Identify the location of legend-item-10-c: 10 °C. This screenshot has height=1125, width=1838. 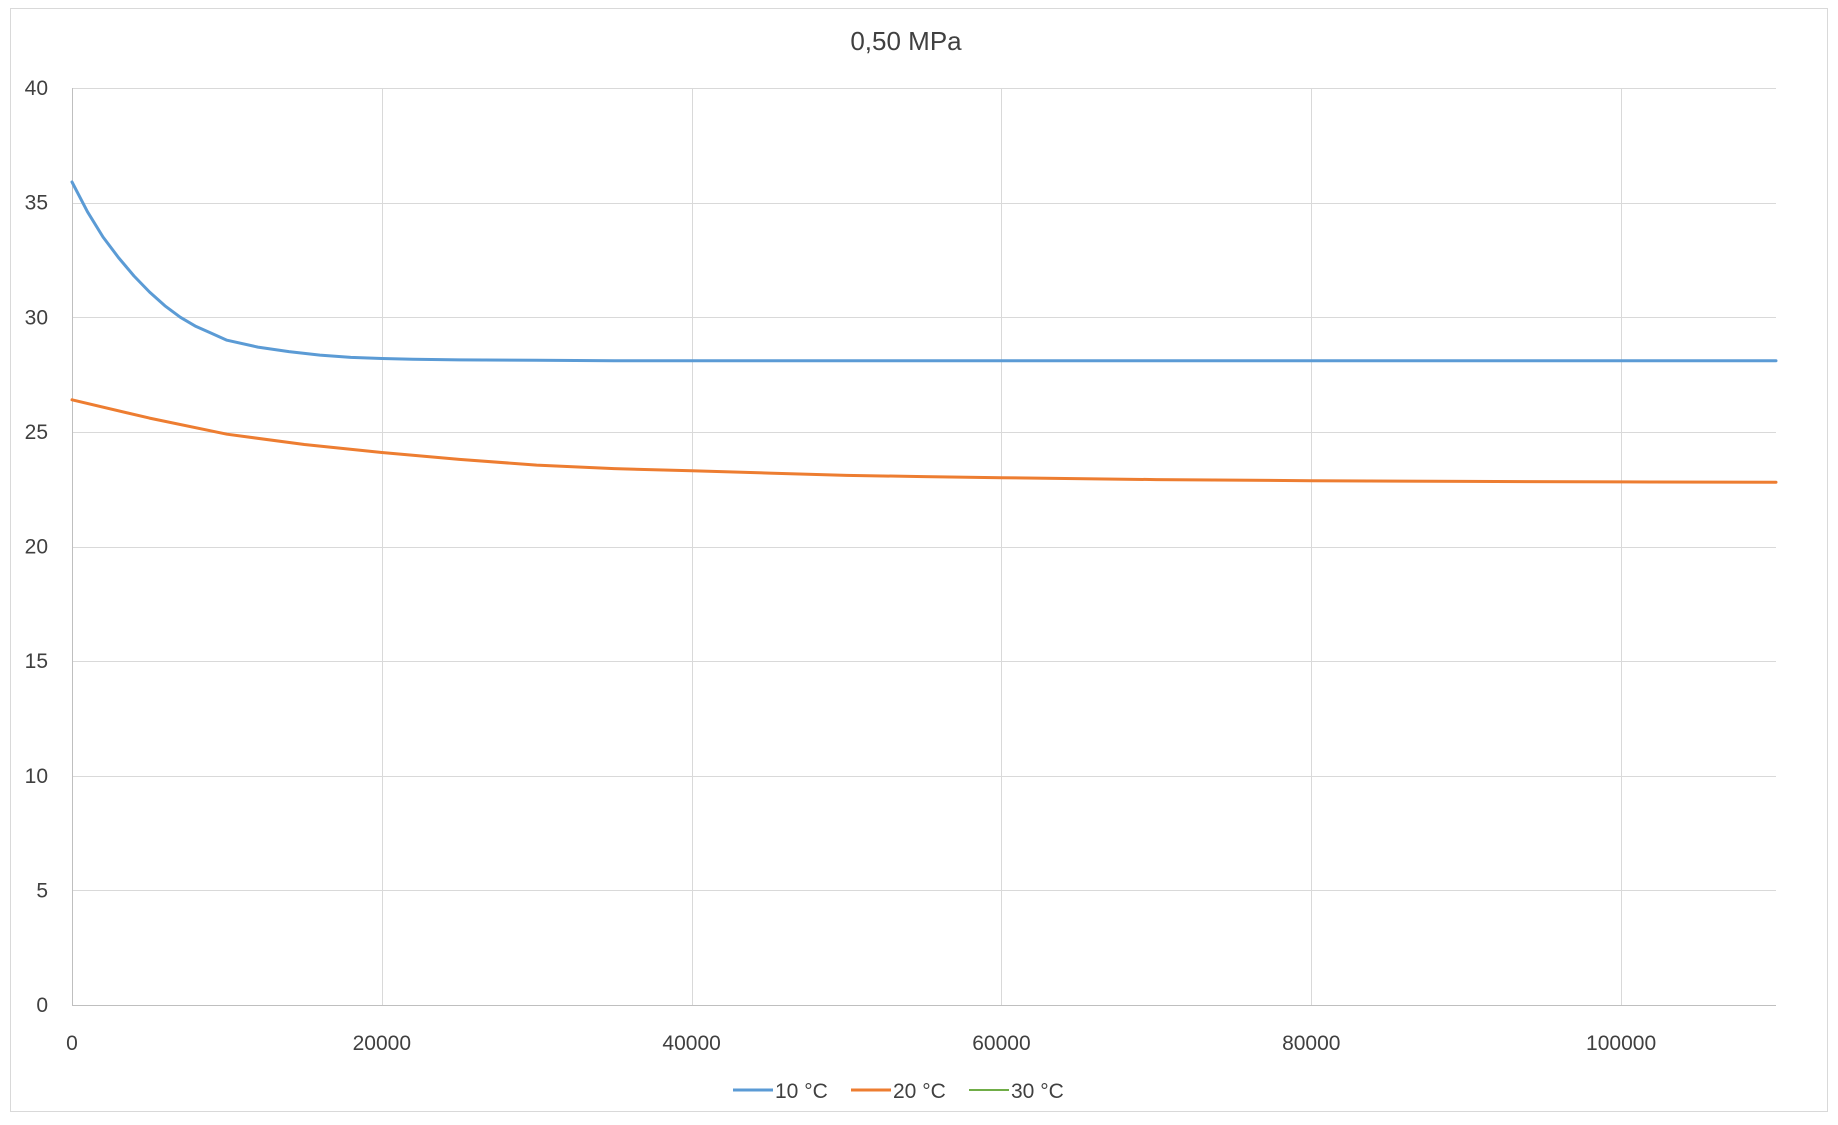
(780, 1091).